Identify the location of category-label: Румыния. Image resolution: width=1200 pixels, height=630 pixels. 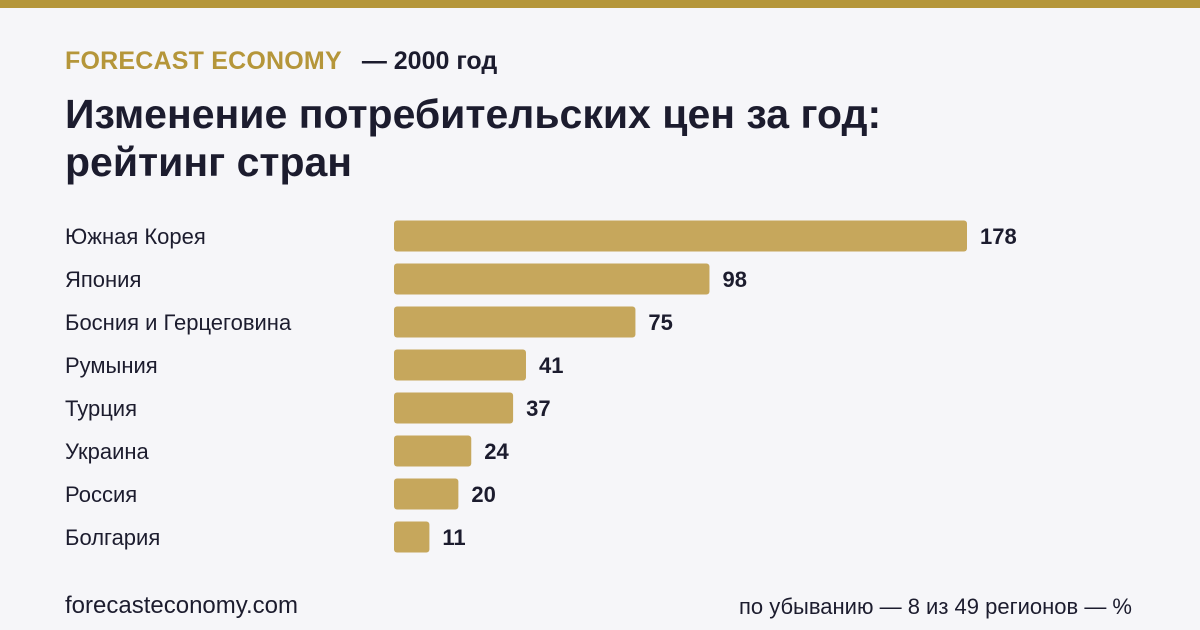
(111, 365).